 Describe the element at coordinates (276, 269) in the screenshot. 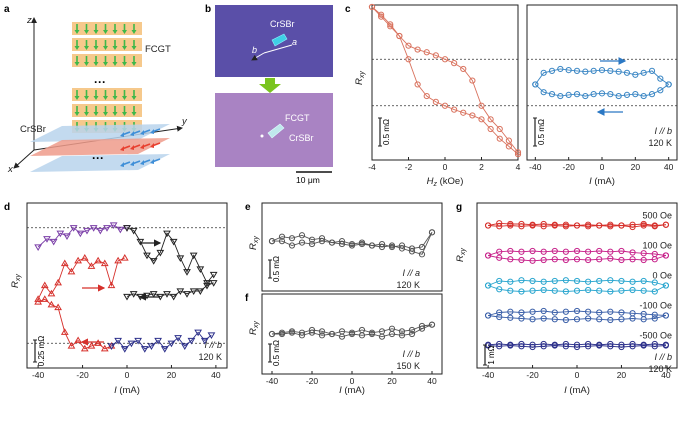

I see `e-scalebar-label: 0.5 mΩ` at that location.